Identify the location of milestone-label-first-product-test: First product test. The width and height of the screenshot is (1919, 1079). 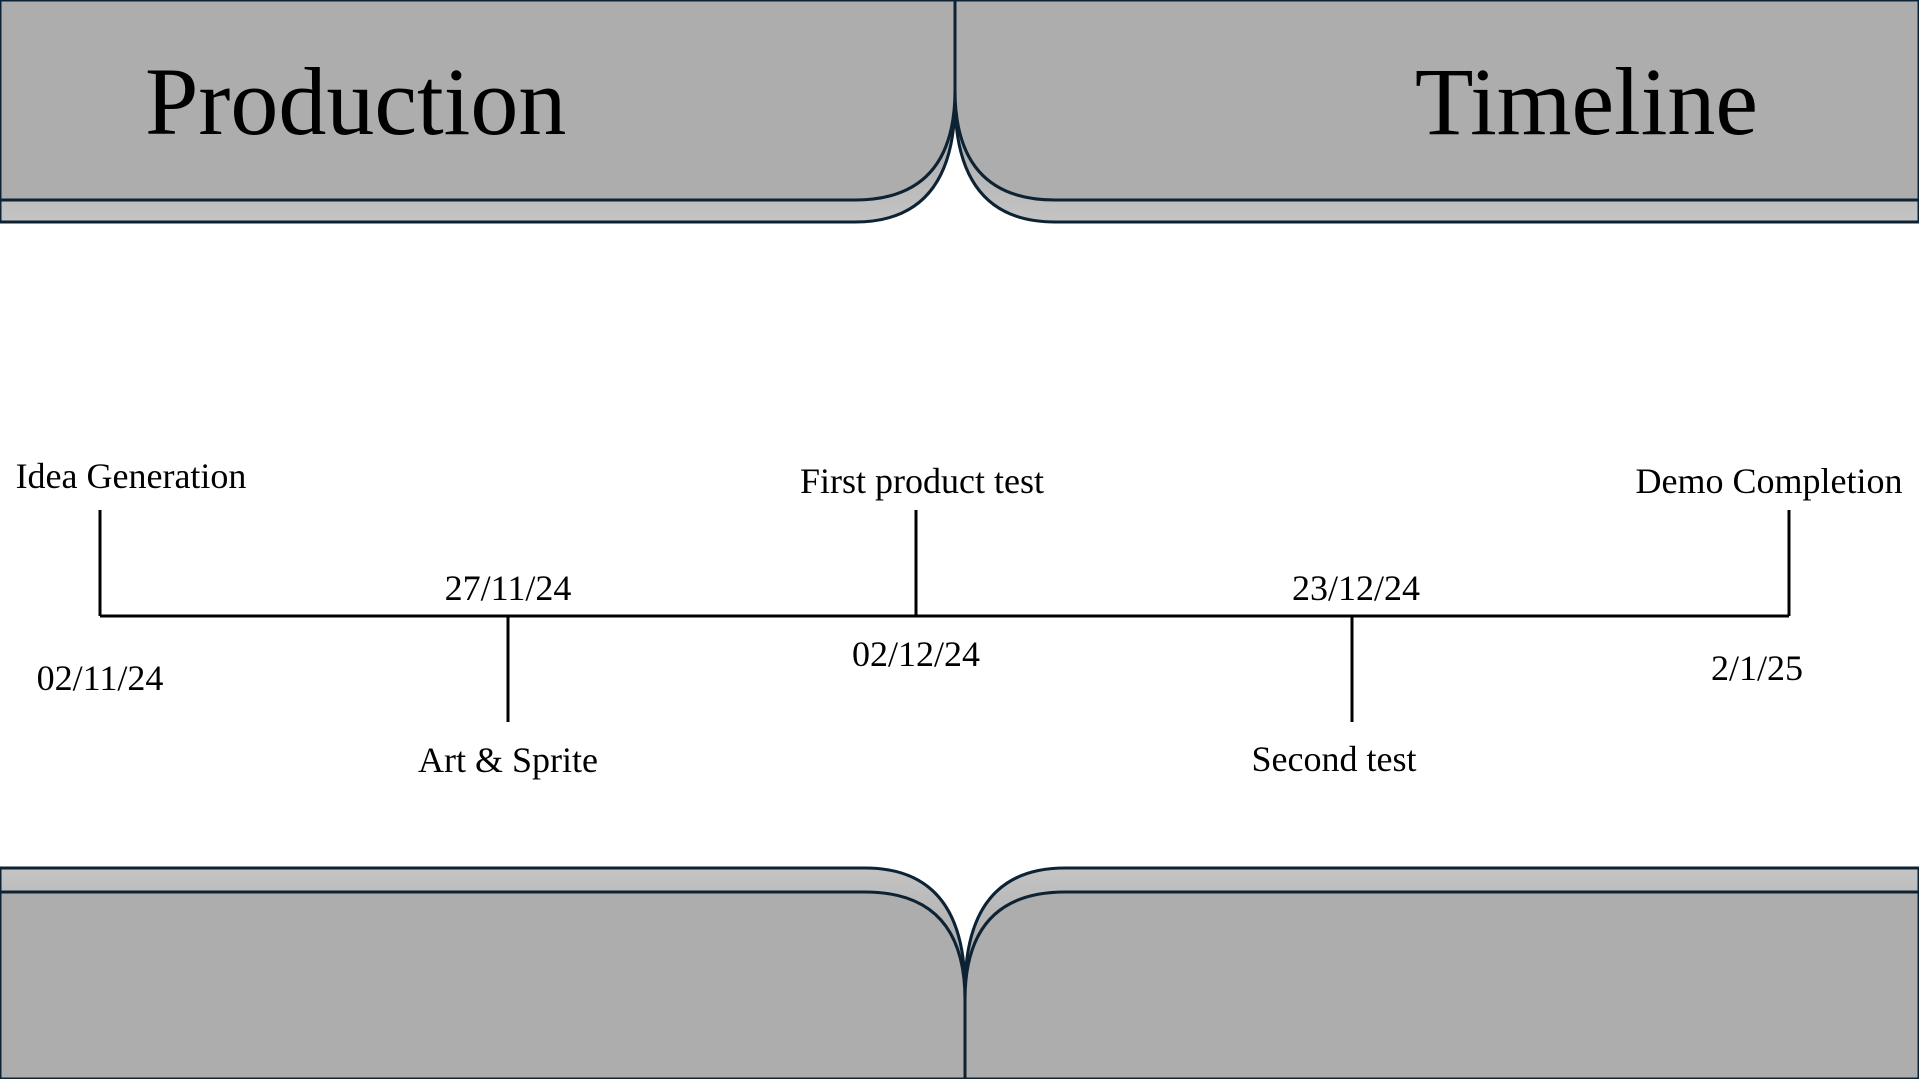
(922, 481).